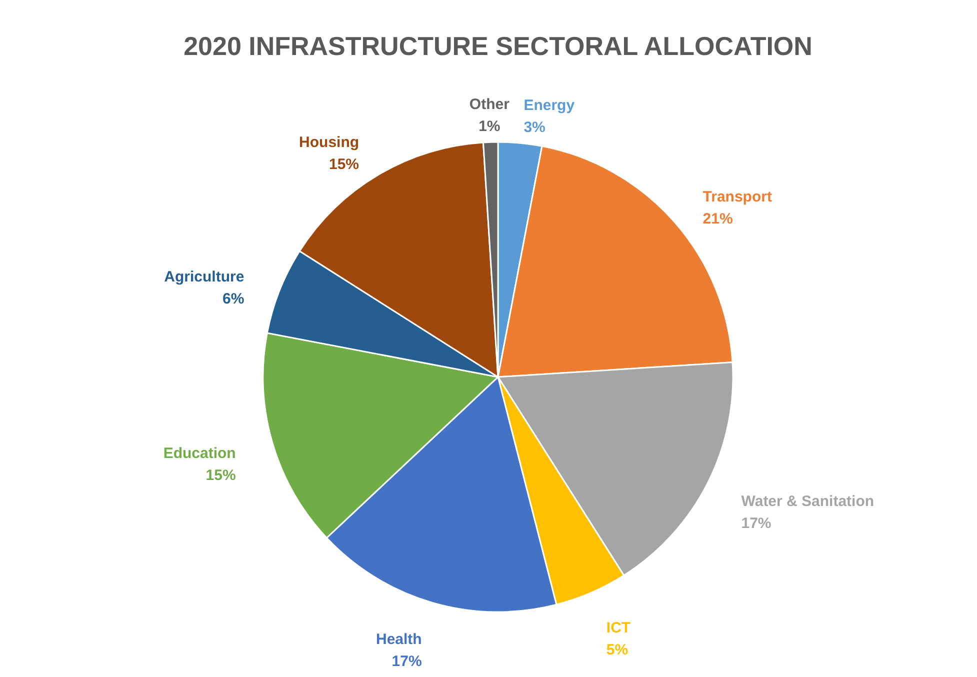  I want to click on data-label: 21%, so click(717, 219).